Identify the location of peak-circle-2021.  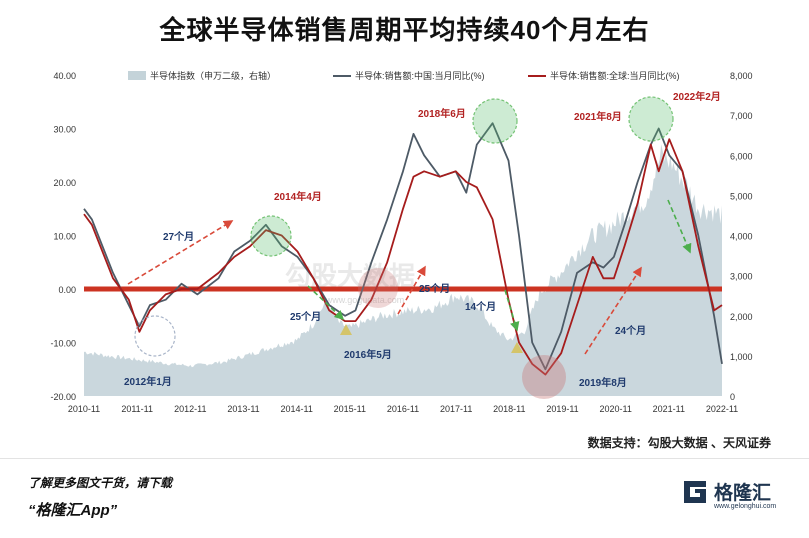
(651, 119).